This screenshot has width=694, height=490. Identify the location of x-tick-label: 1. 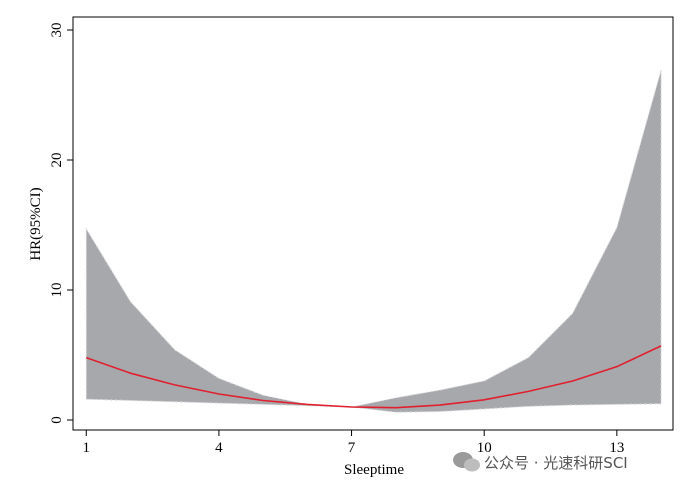
(87, 448).